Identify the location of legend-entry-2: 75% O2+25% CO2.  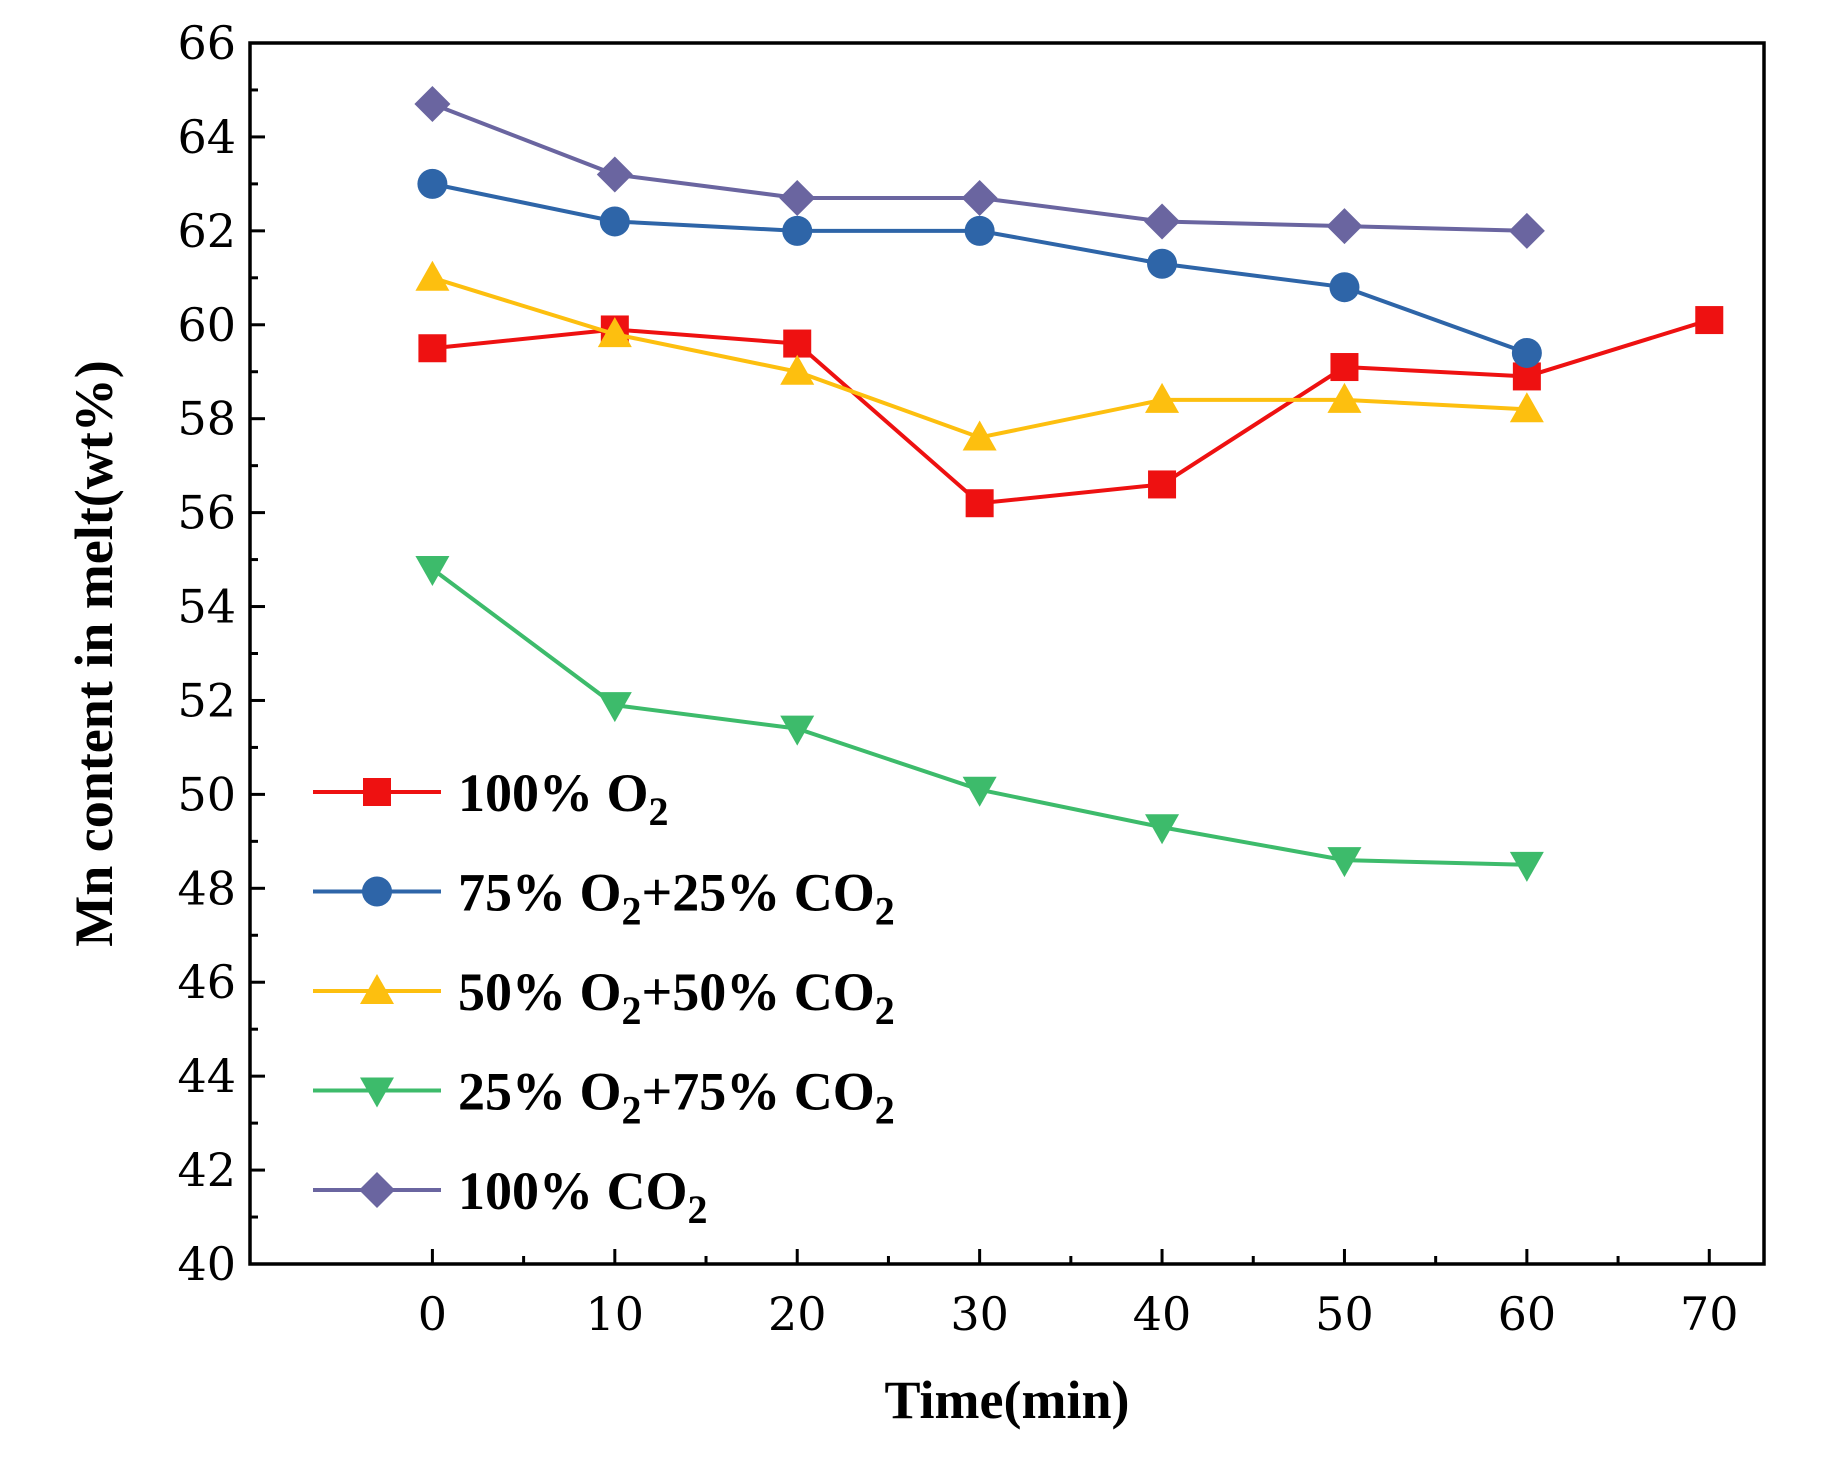
(604, 898).